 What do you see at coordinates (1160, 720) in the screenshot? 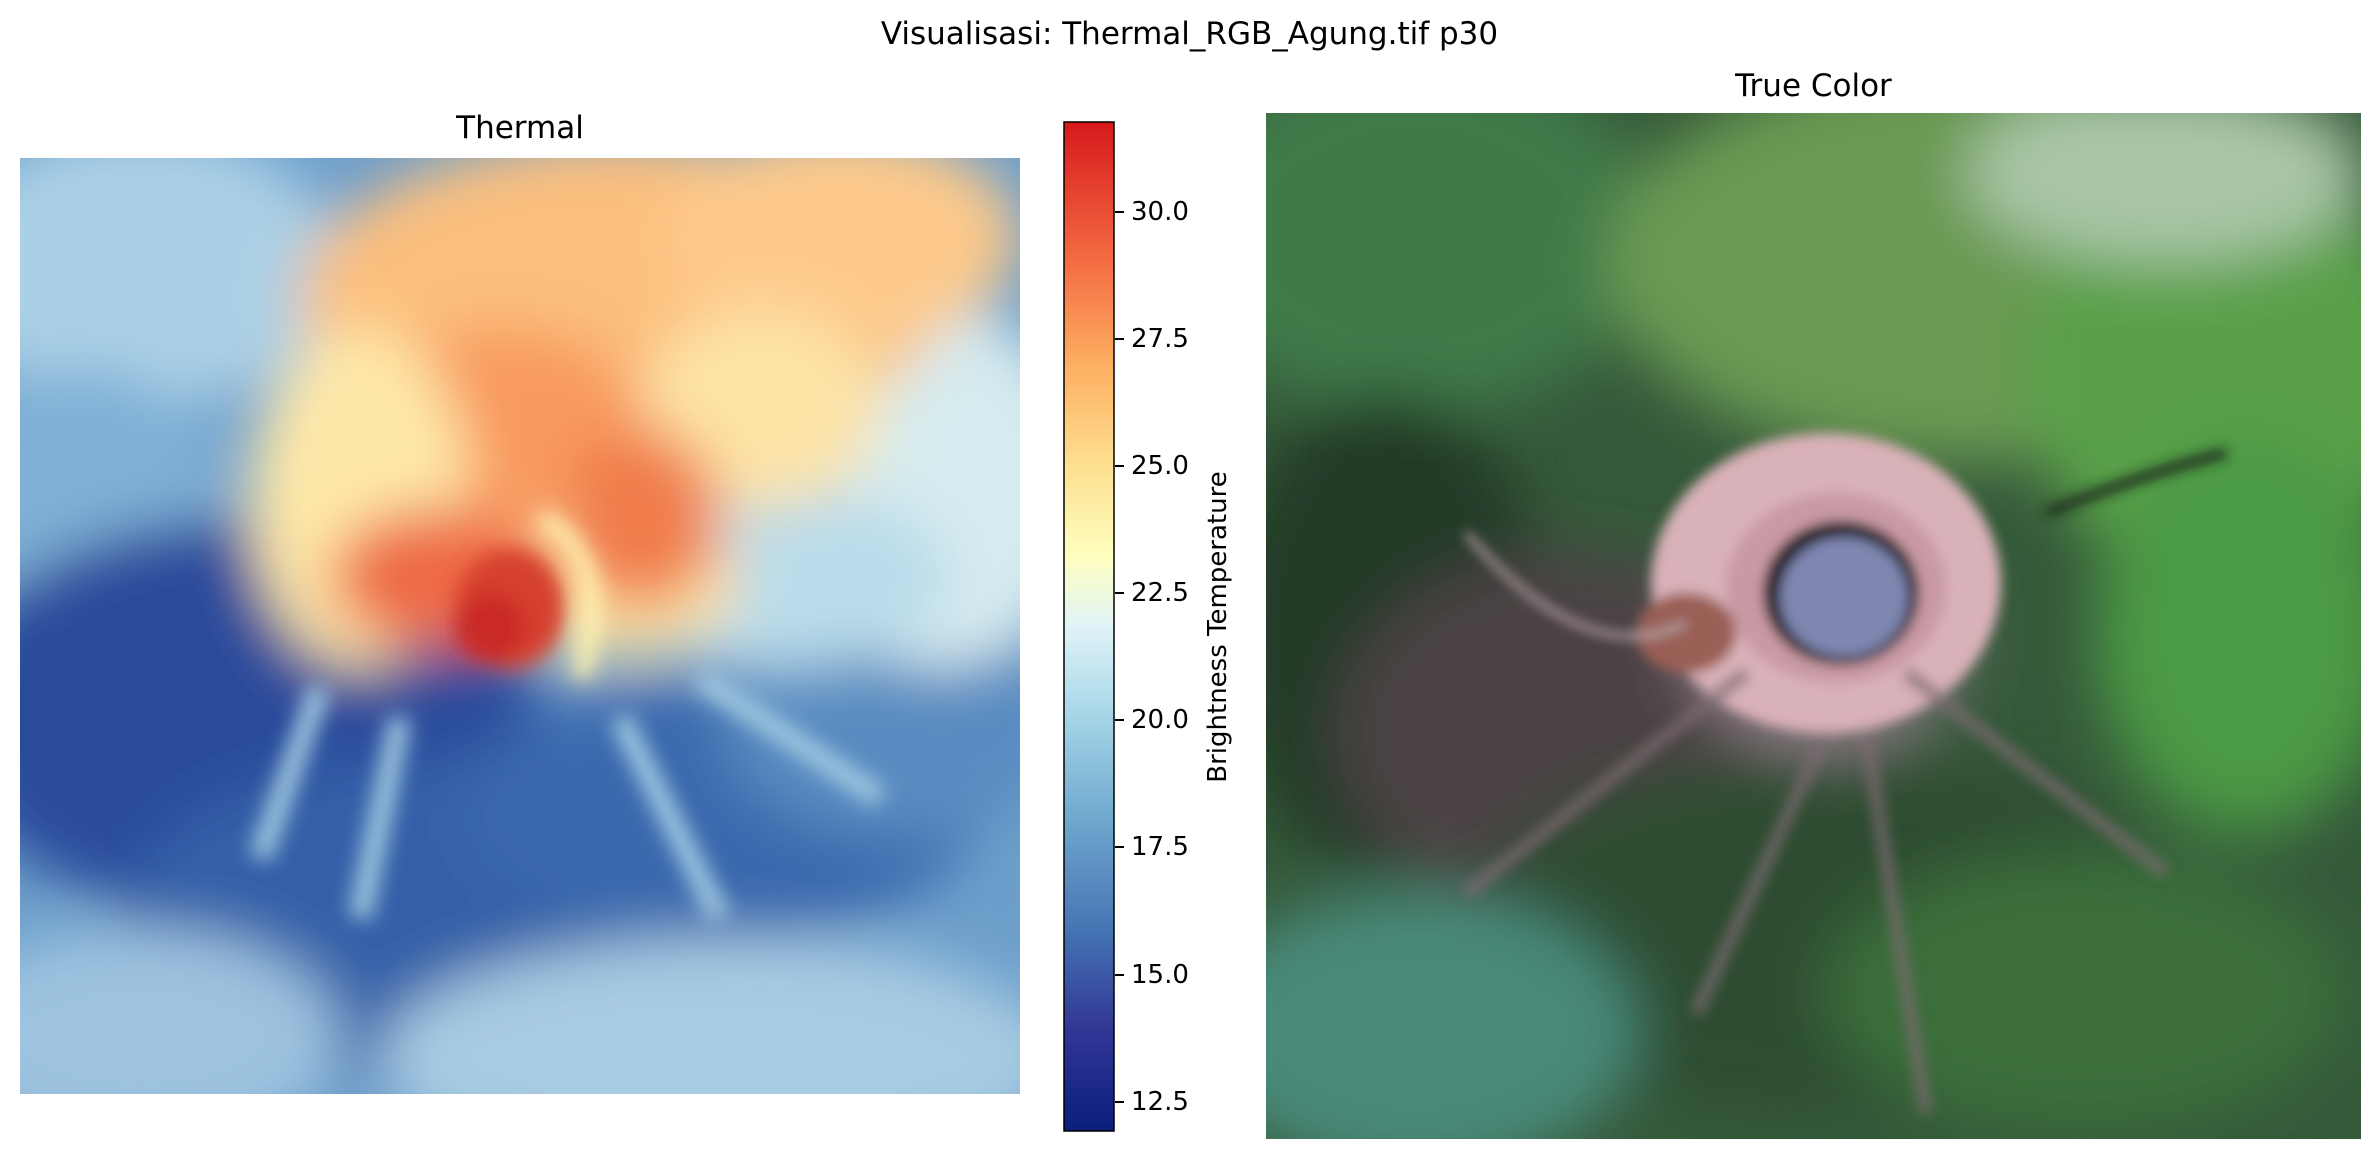
I see `colorbar-tick-label: 20.0` at bounding box center [1160, 720].